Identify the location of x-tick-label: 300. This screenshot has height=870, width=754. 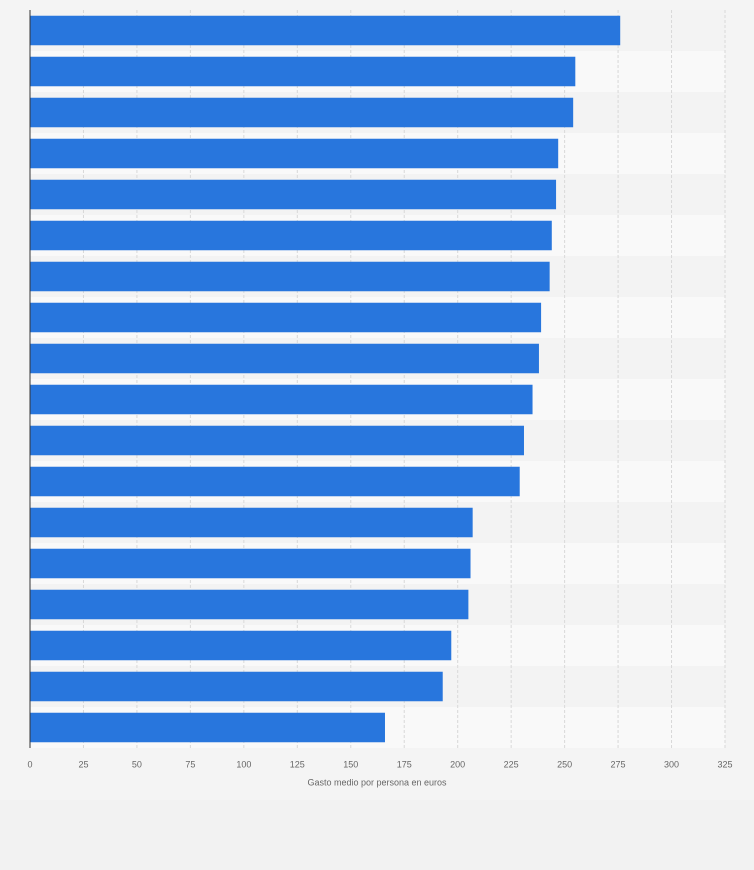
(671, 764).